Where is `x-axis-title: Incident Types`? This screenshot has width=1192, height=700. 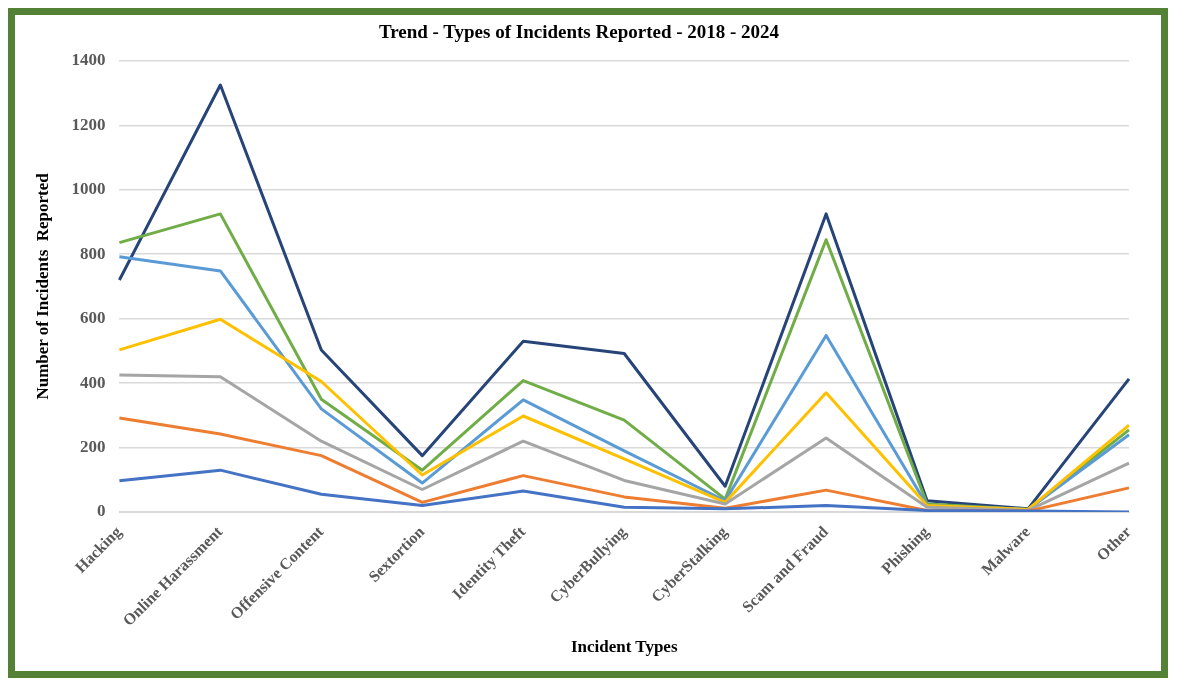
x-axis-title: Incident Types is located at coordinates (624, 647).